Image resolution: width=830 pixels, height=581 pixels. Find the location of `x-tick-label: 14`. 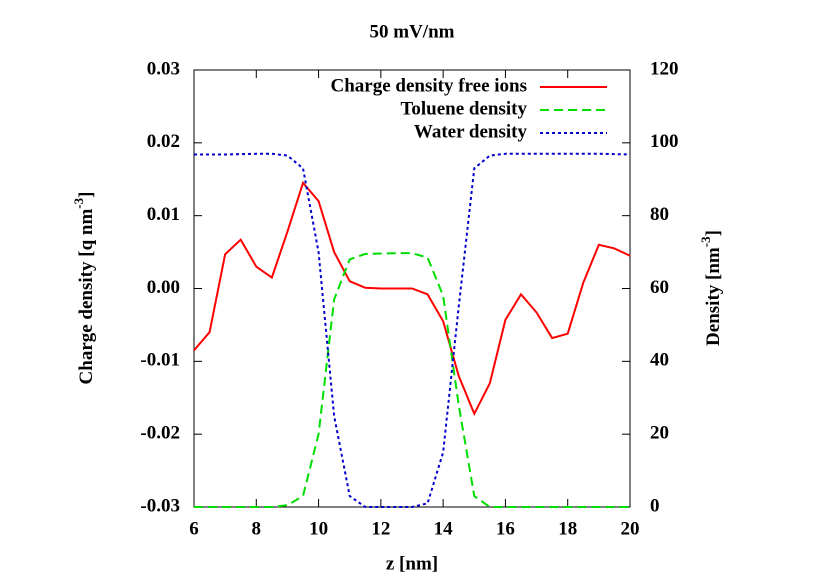

x-tick-label: 14 is located at coordinates (444, 528).